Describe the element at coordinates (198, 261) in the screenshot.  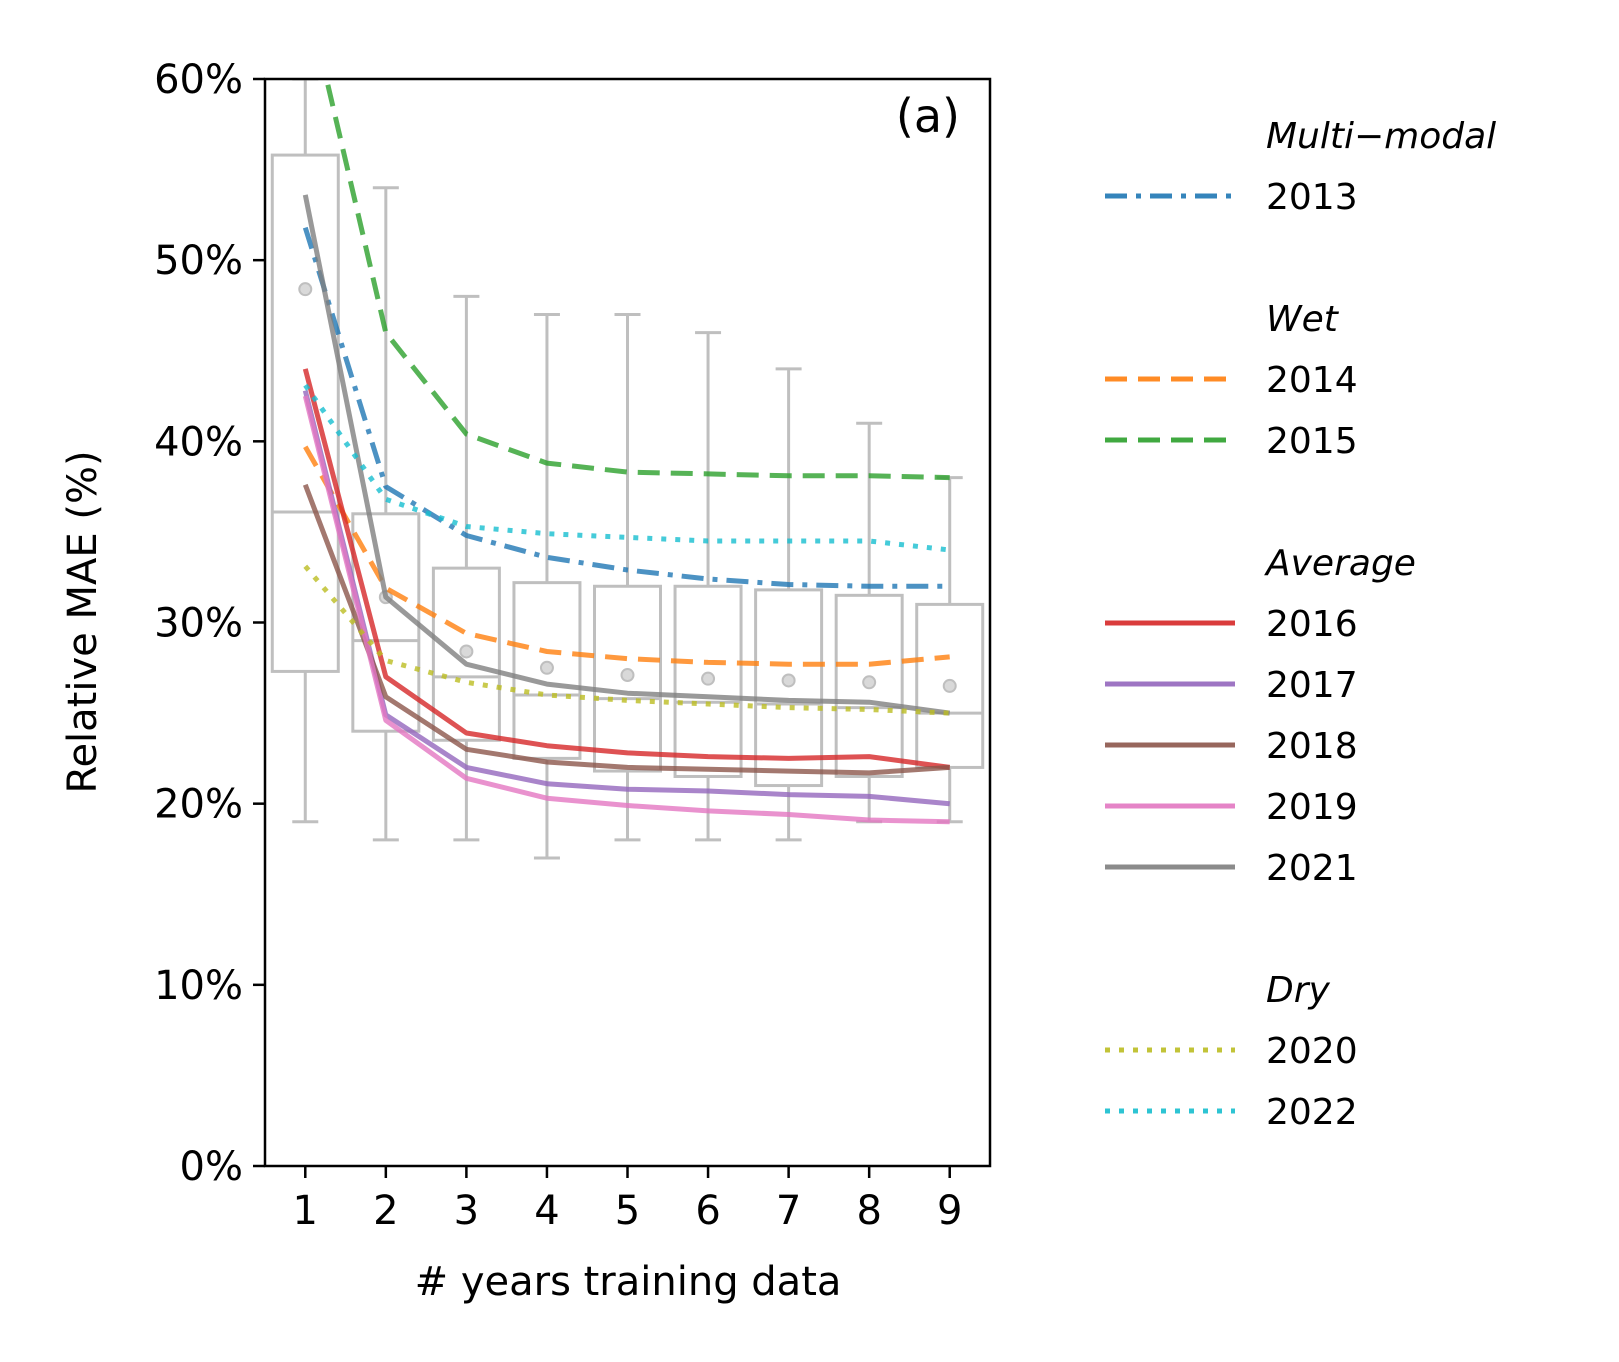
I see `y-tick-label: 50%` at that location.